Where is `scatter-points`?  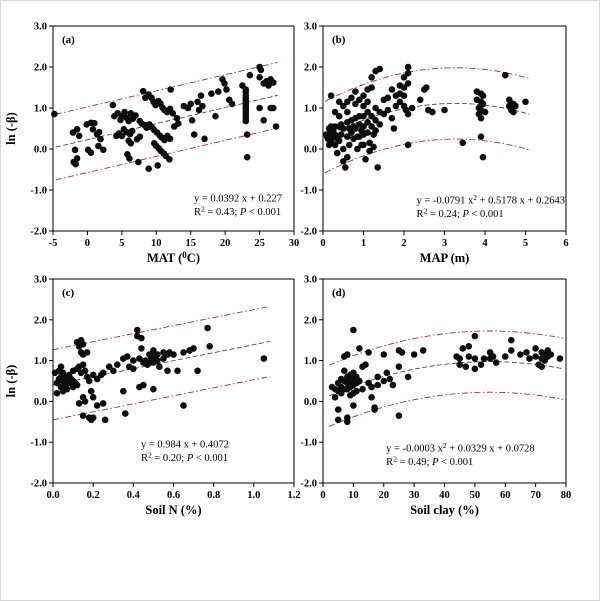 scatter-points is located at coordinates (165, 117).